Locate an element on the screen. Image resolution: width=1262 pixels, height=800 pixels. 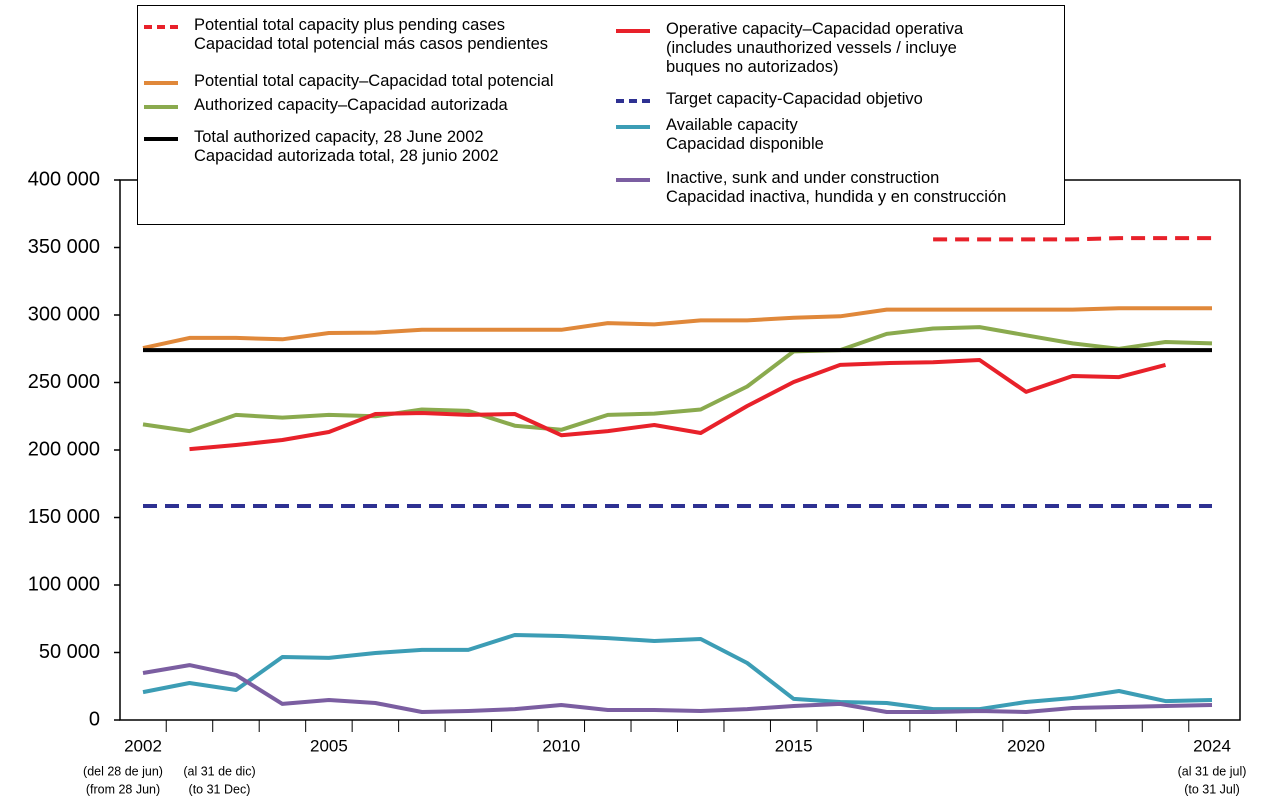
x-tick-label: 2015 is located at coordinates (794, 745).